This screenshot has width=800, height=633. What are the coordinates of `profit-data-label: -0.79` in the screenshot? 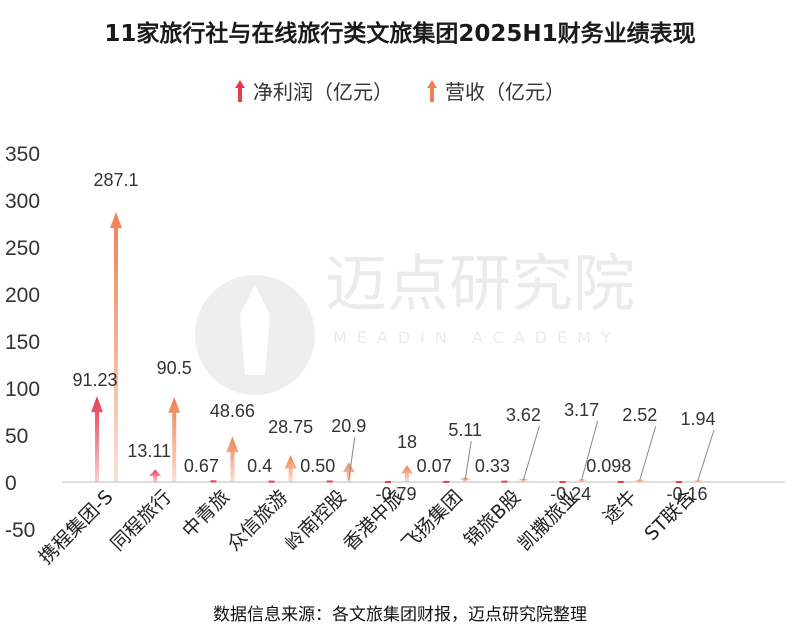 It's located at (395, 494).